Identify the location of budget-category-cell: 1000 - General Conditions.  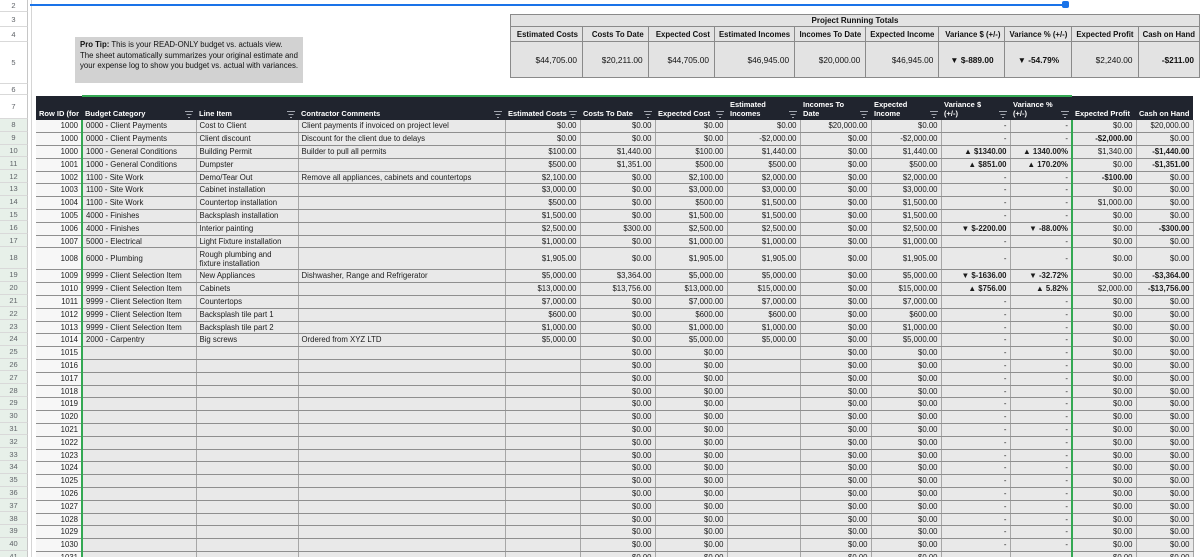
(139, 165).